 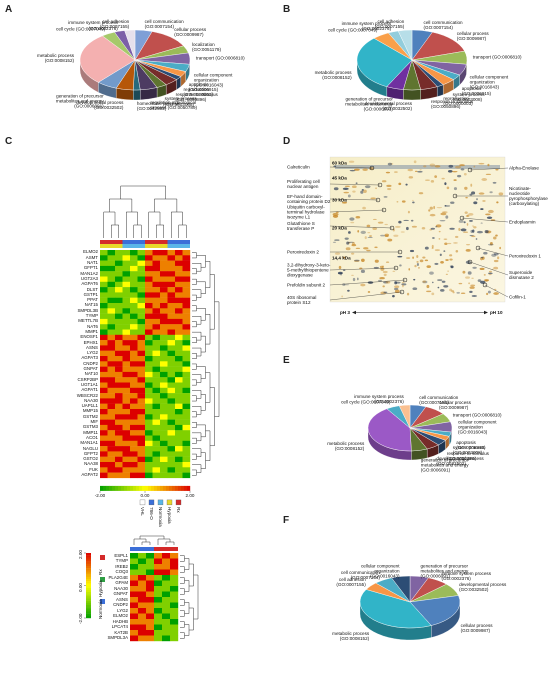 I want to click on row-label: TYMP, so click(x=91, y=316).